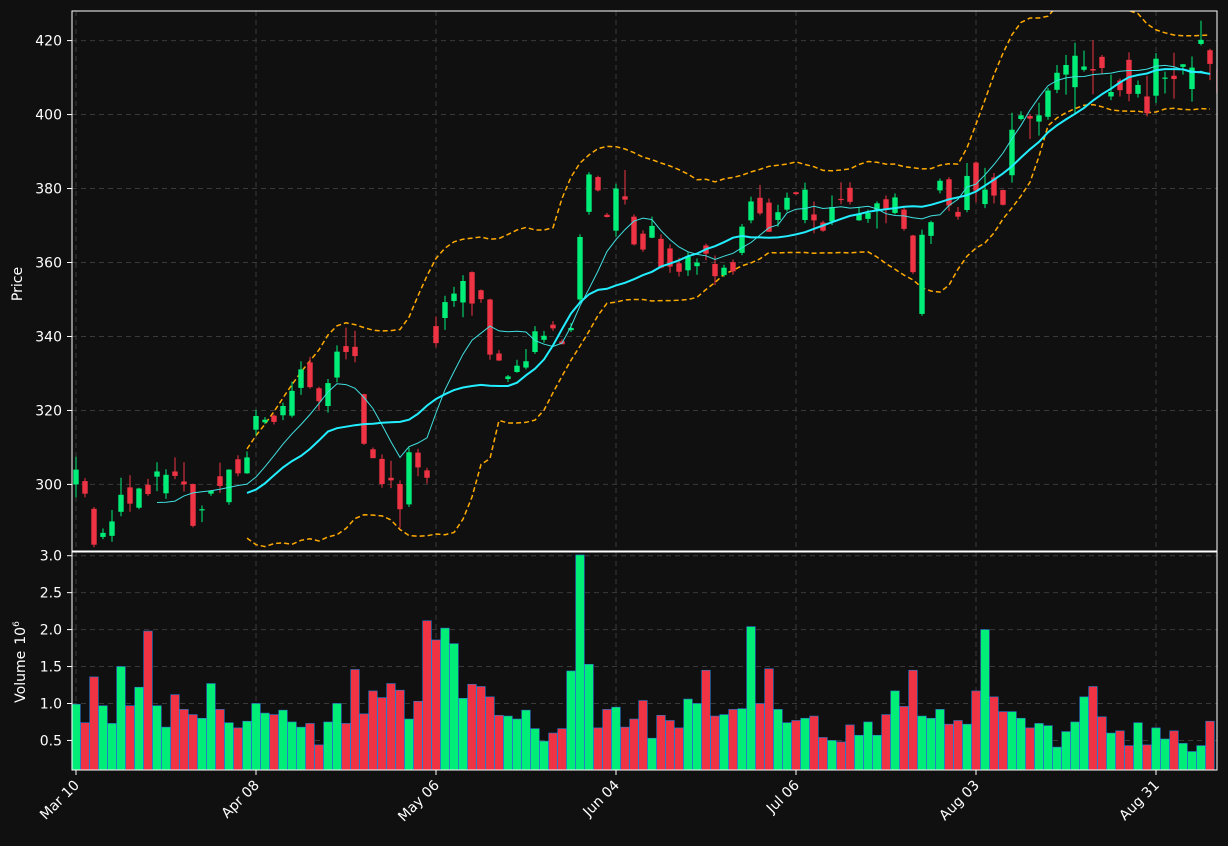  What do you see at coordinates (48, 485) in the screenshot?
I see `price-tick-label: 300` at bounding box center [48, 485].